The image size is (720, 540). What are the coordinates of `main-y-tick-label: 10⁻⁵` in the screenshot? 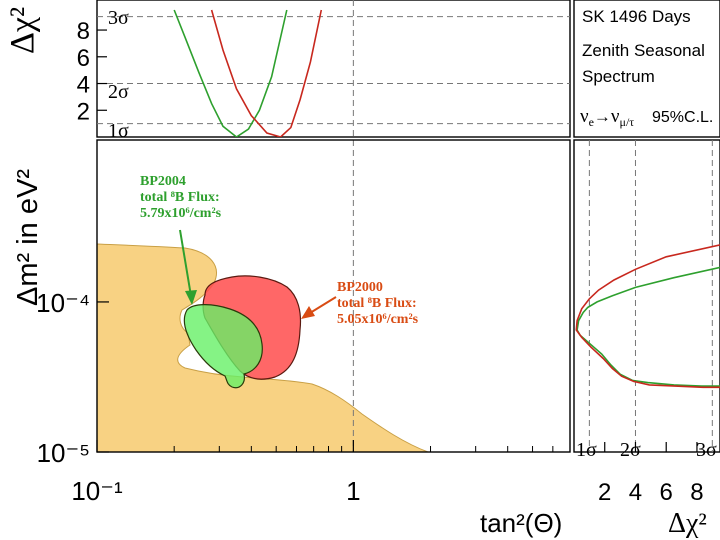 It's located at (63, 453).